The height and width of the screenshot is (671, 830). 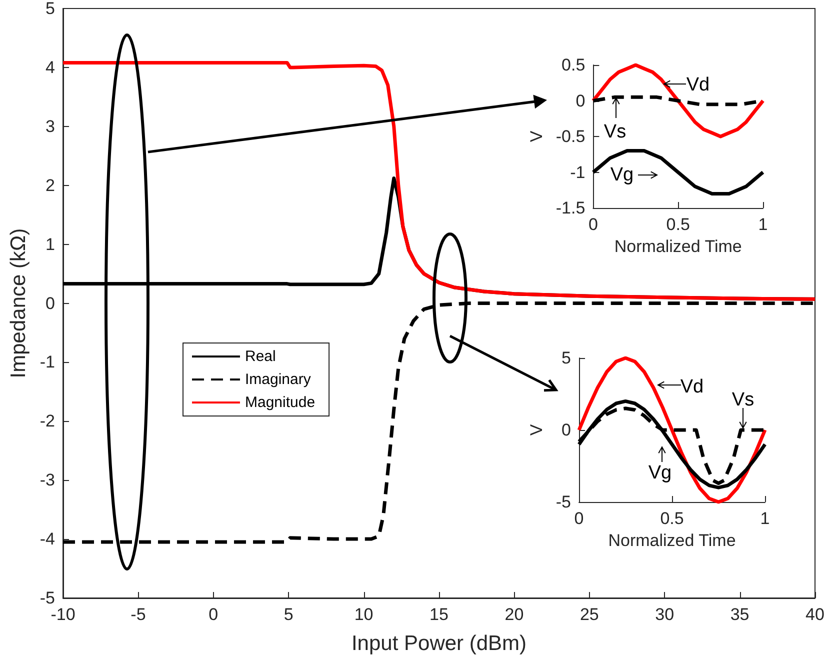 What do you see at coordinates (63, 614) in the screenshot?
I see `x-tick-label: -10` at bounding box center [63, 614].